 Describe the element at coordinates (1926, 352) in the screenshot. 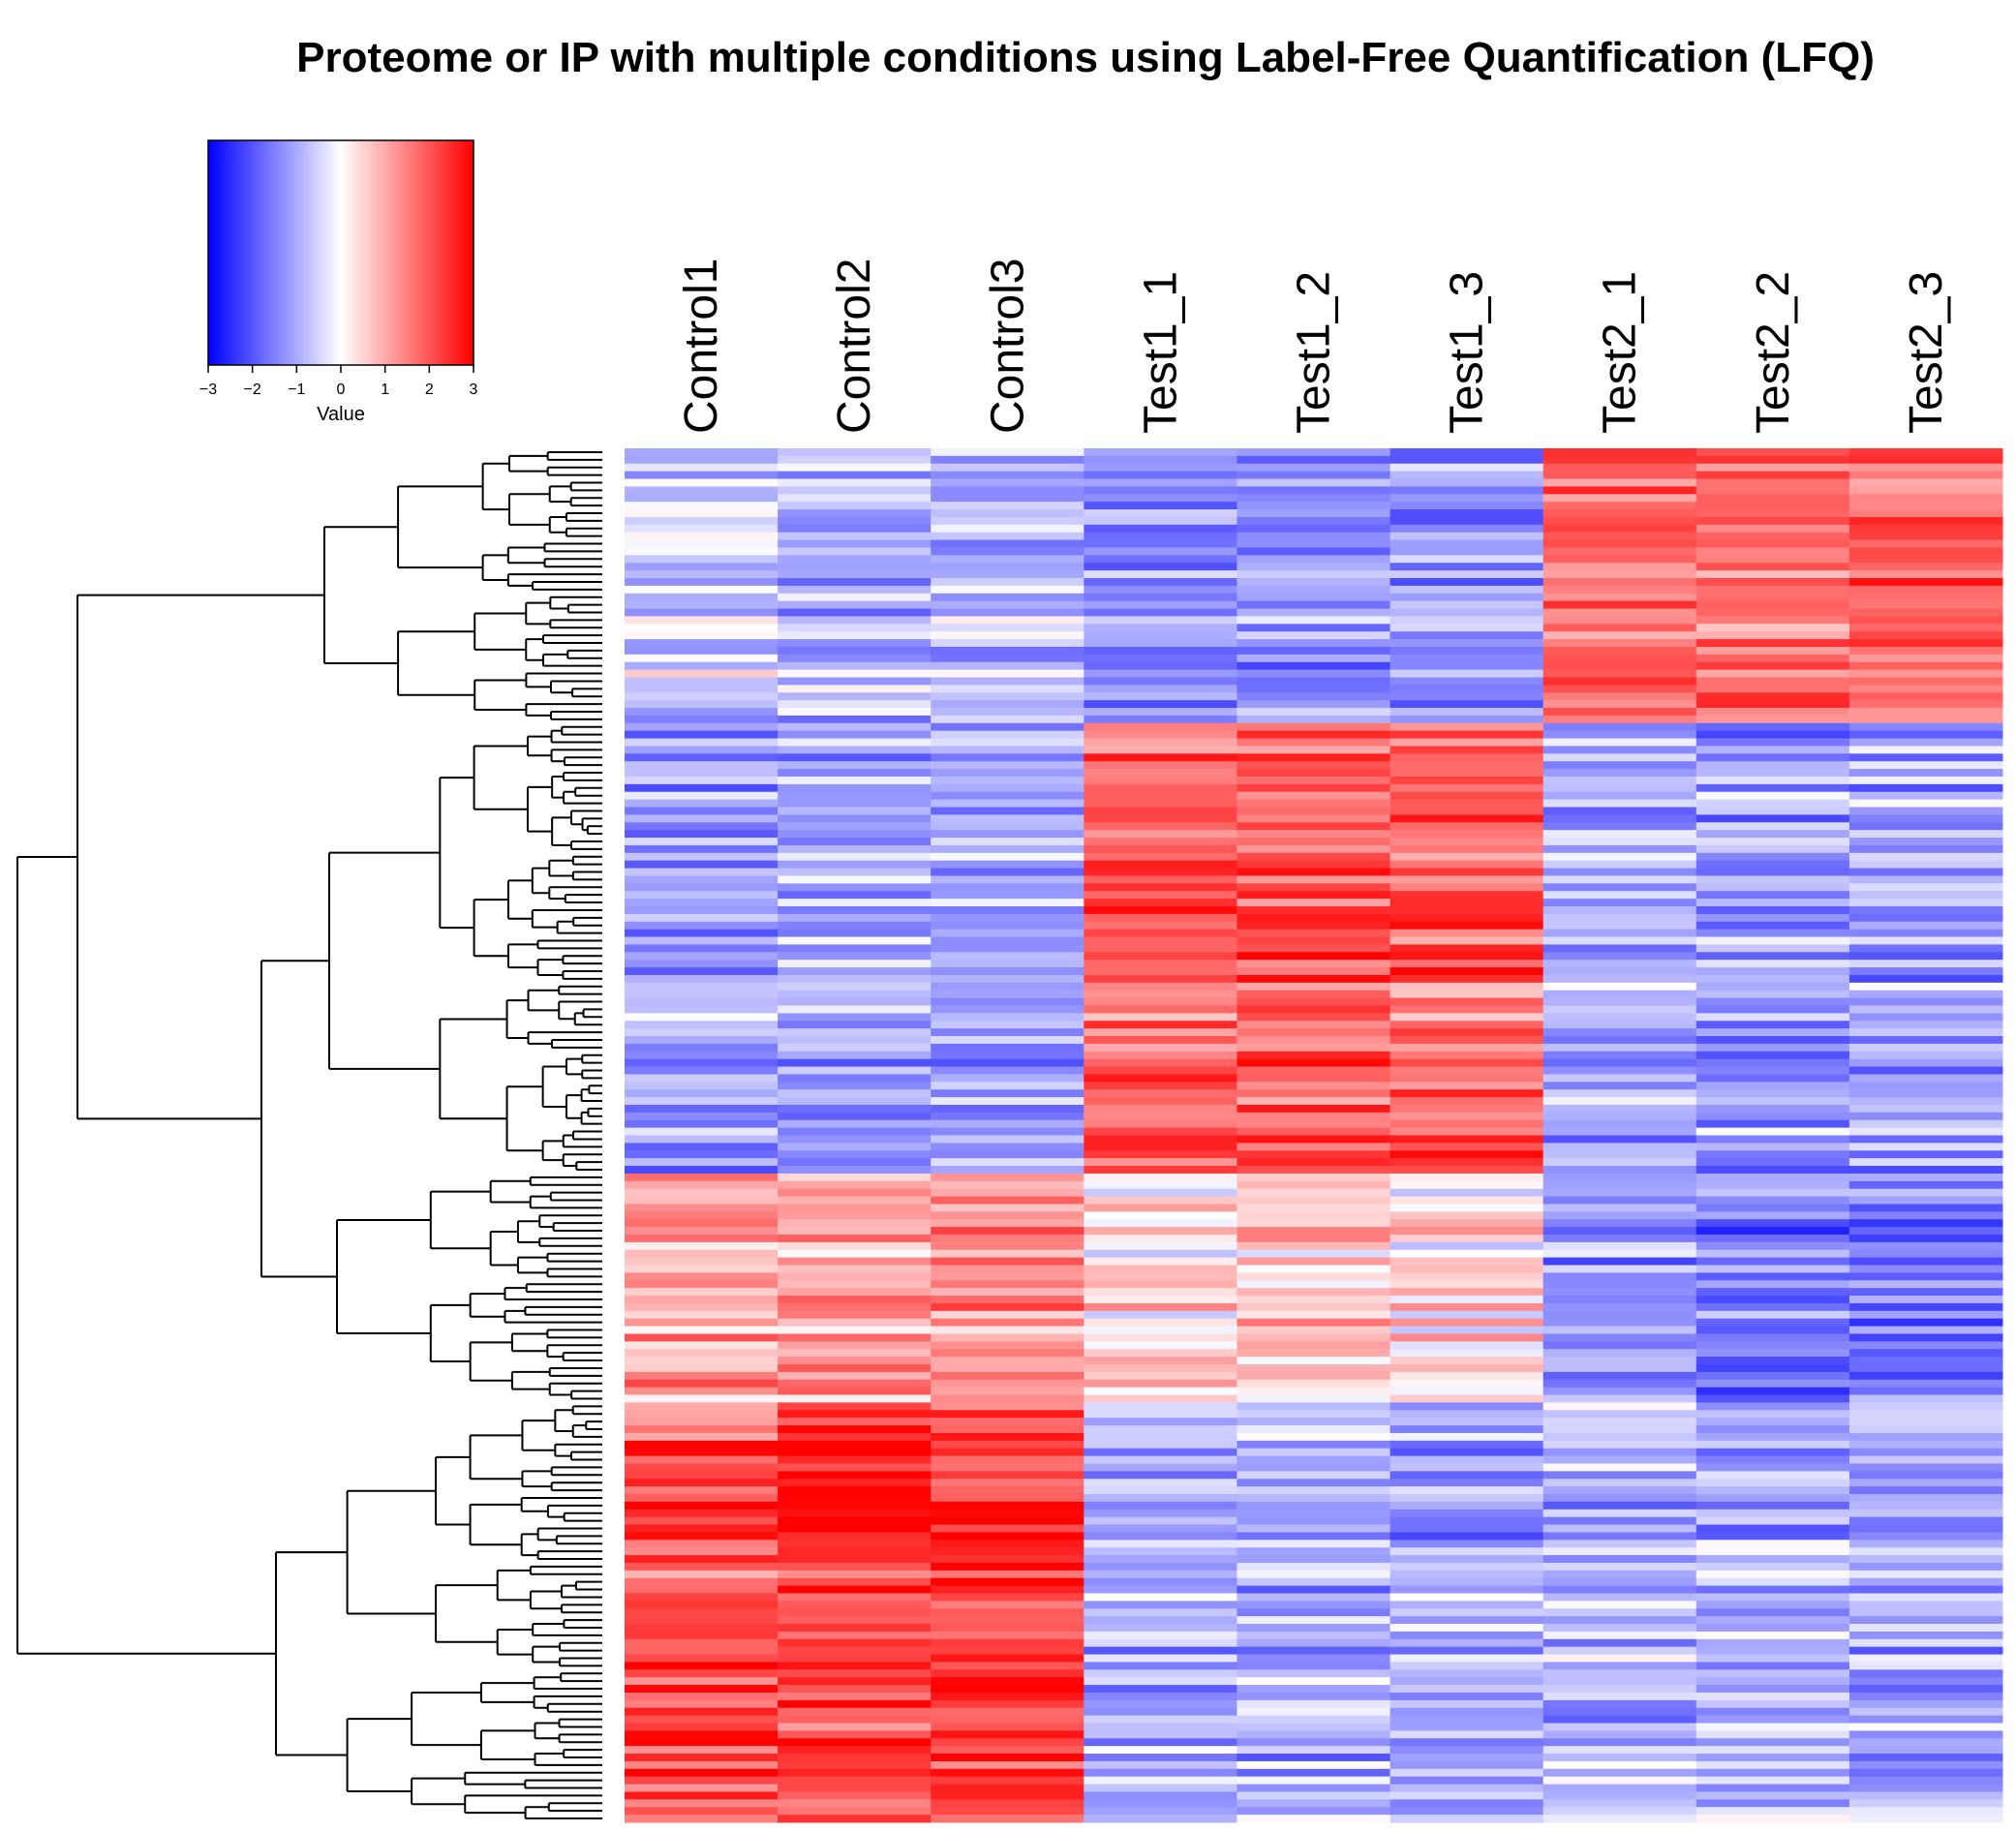

I see `column-label: Test2_3` at that location.